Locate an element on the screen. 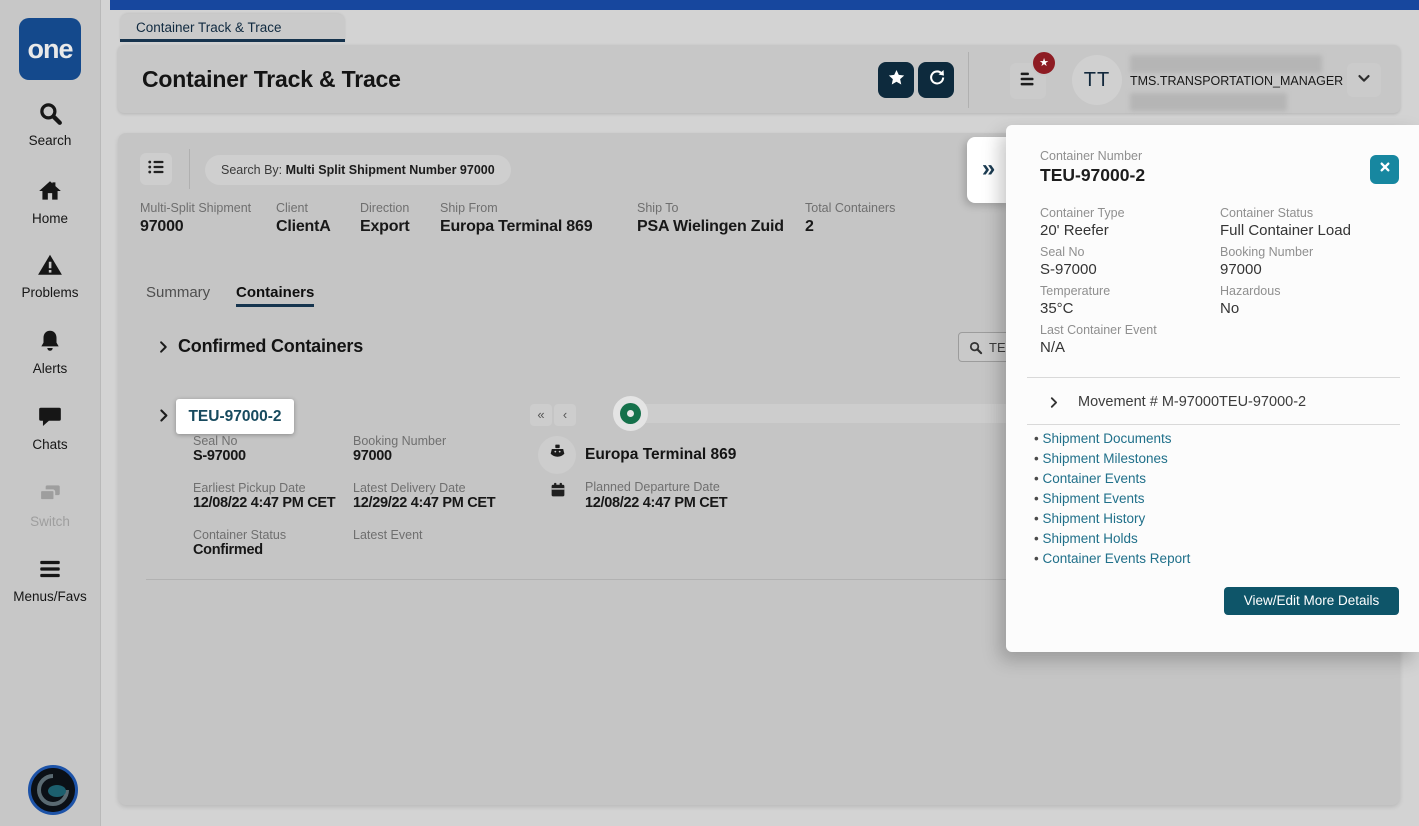 This screenshot has width=1419, height=826. popup-close-button is located at coordinates (1384, 169).